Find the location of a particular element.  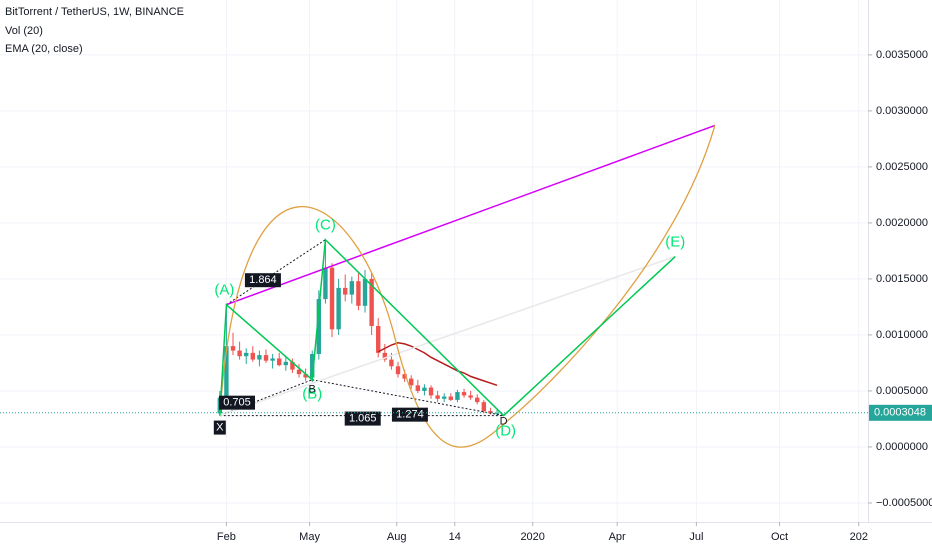

ratio-label: 1.864 is located at coordinates (263, 280).